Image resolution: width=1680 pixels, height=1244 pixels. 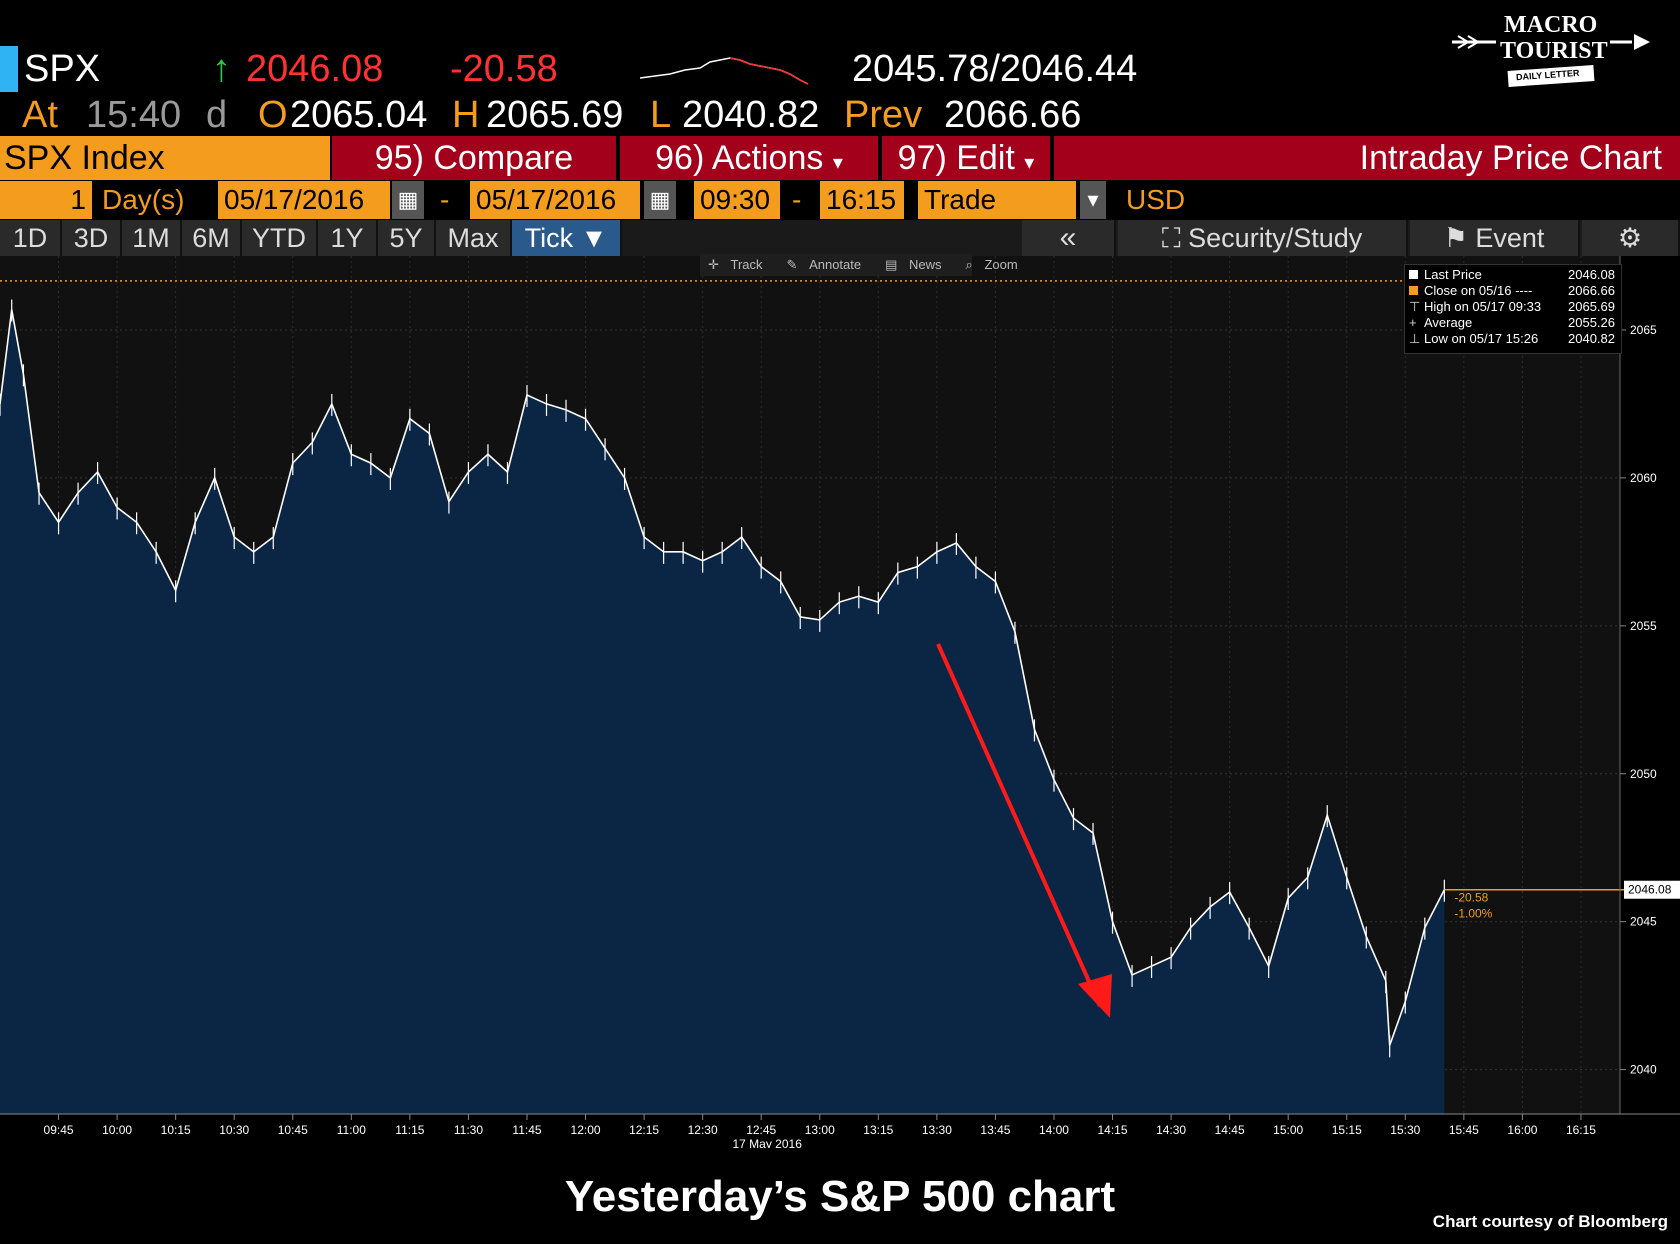 What do you see at coordinates (1113, 1130) in the screenshot?
I see `x-tick-label: 14:15` at bounding box center [1113, 1130].